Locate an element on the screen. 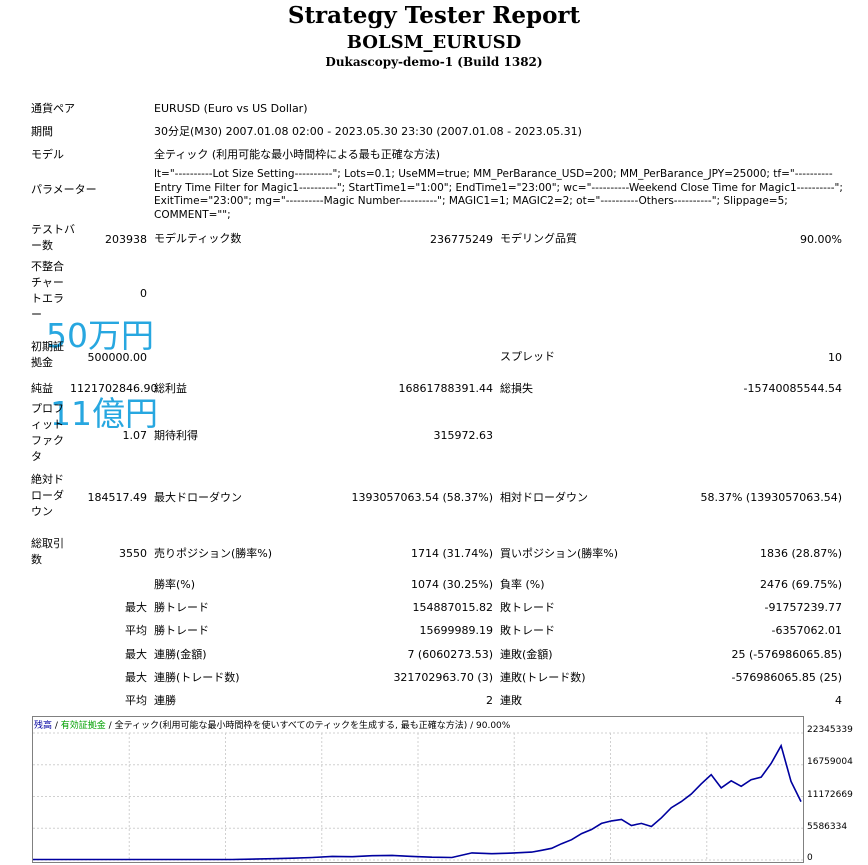 Image resolution: width=868 pixels, height=865 pixels. win-label: 勝率(%) is located at coordinates (175, 584).